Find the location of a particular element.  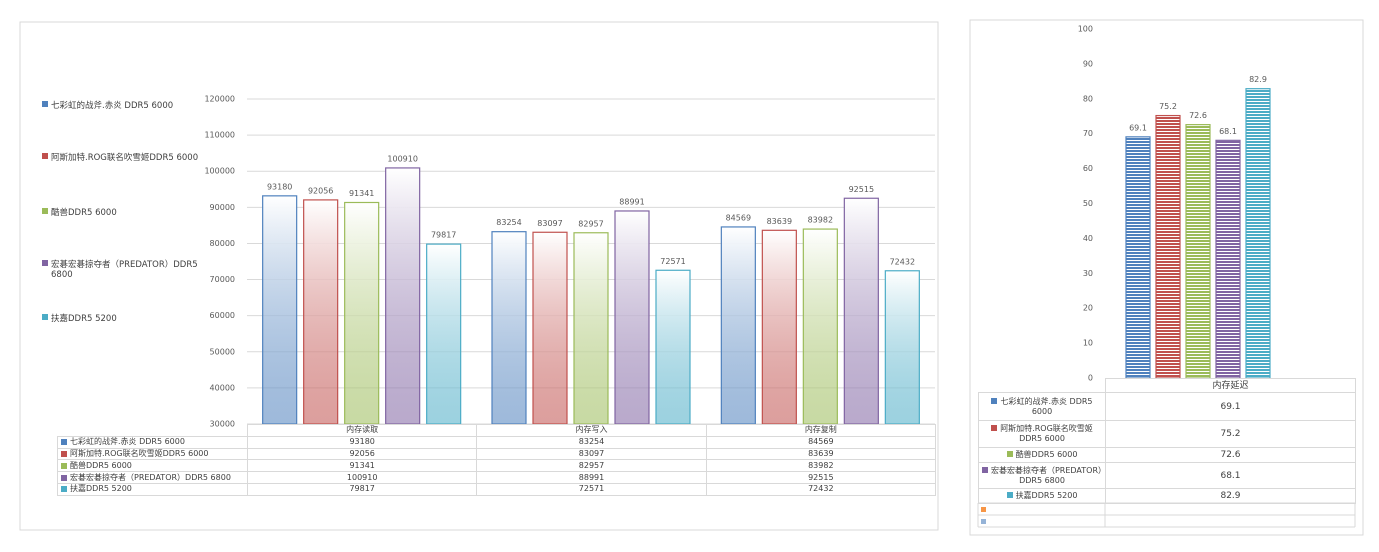

data-label: 82957 is located at coordinates (590, 223).